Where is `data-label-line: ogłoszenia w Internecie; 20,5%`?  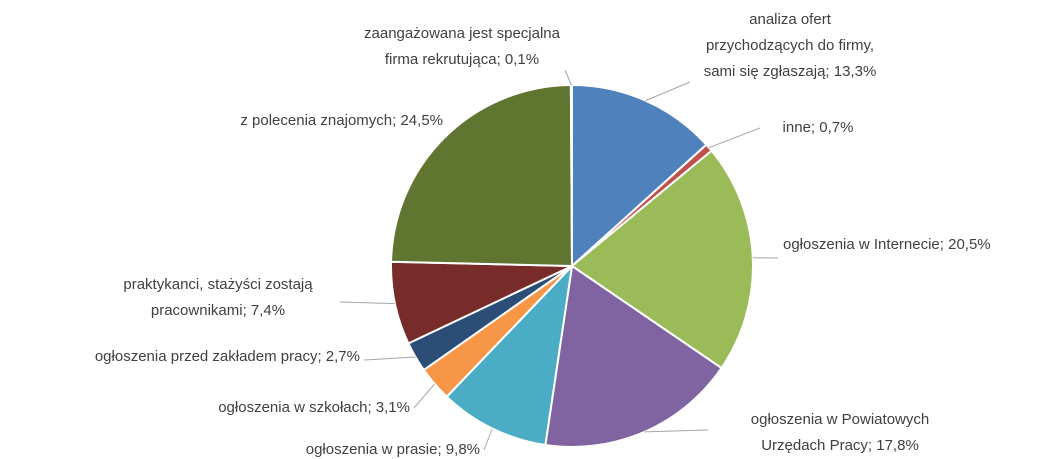
data-label-line: ogłoszenia w Internecie; 20,5% is located at coordinates (887, 244).